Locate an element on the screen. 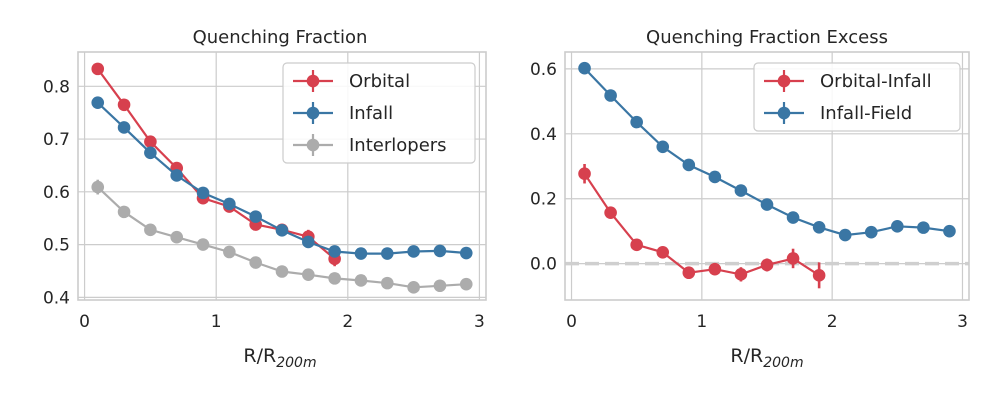 Image resolution: width=1000 pixels, height=400 pixels. legend: Orbital Infall Interlopers is located at coordinates (379, 113).